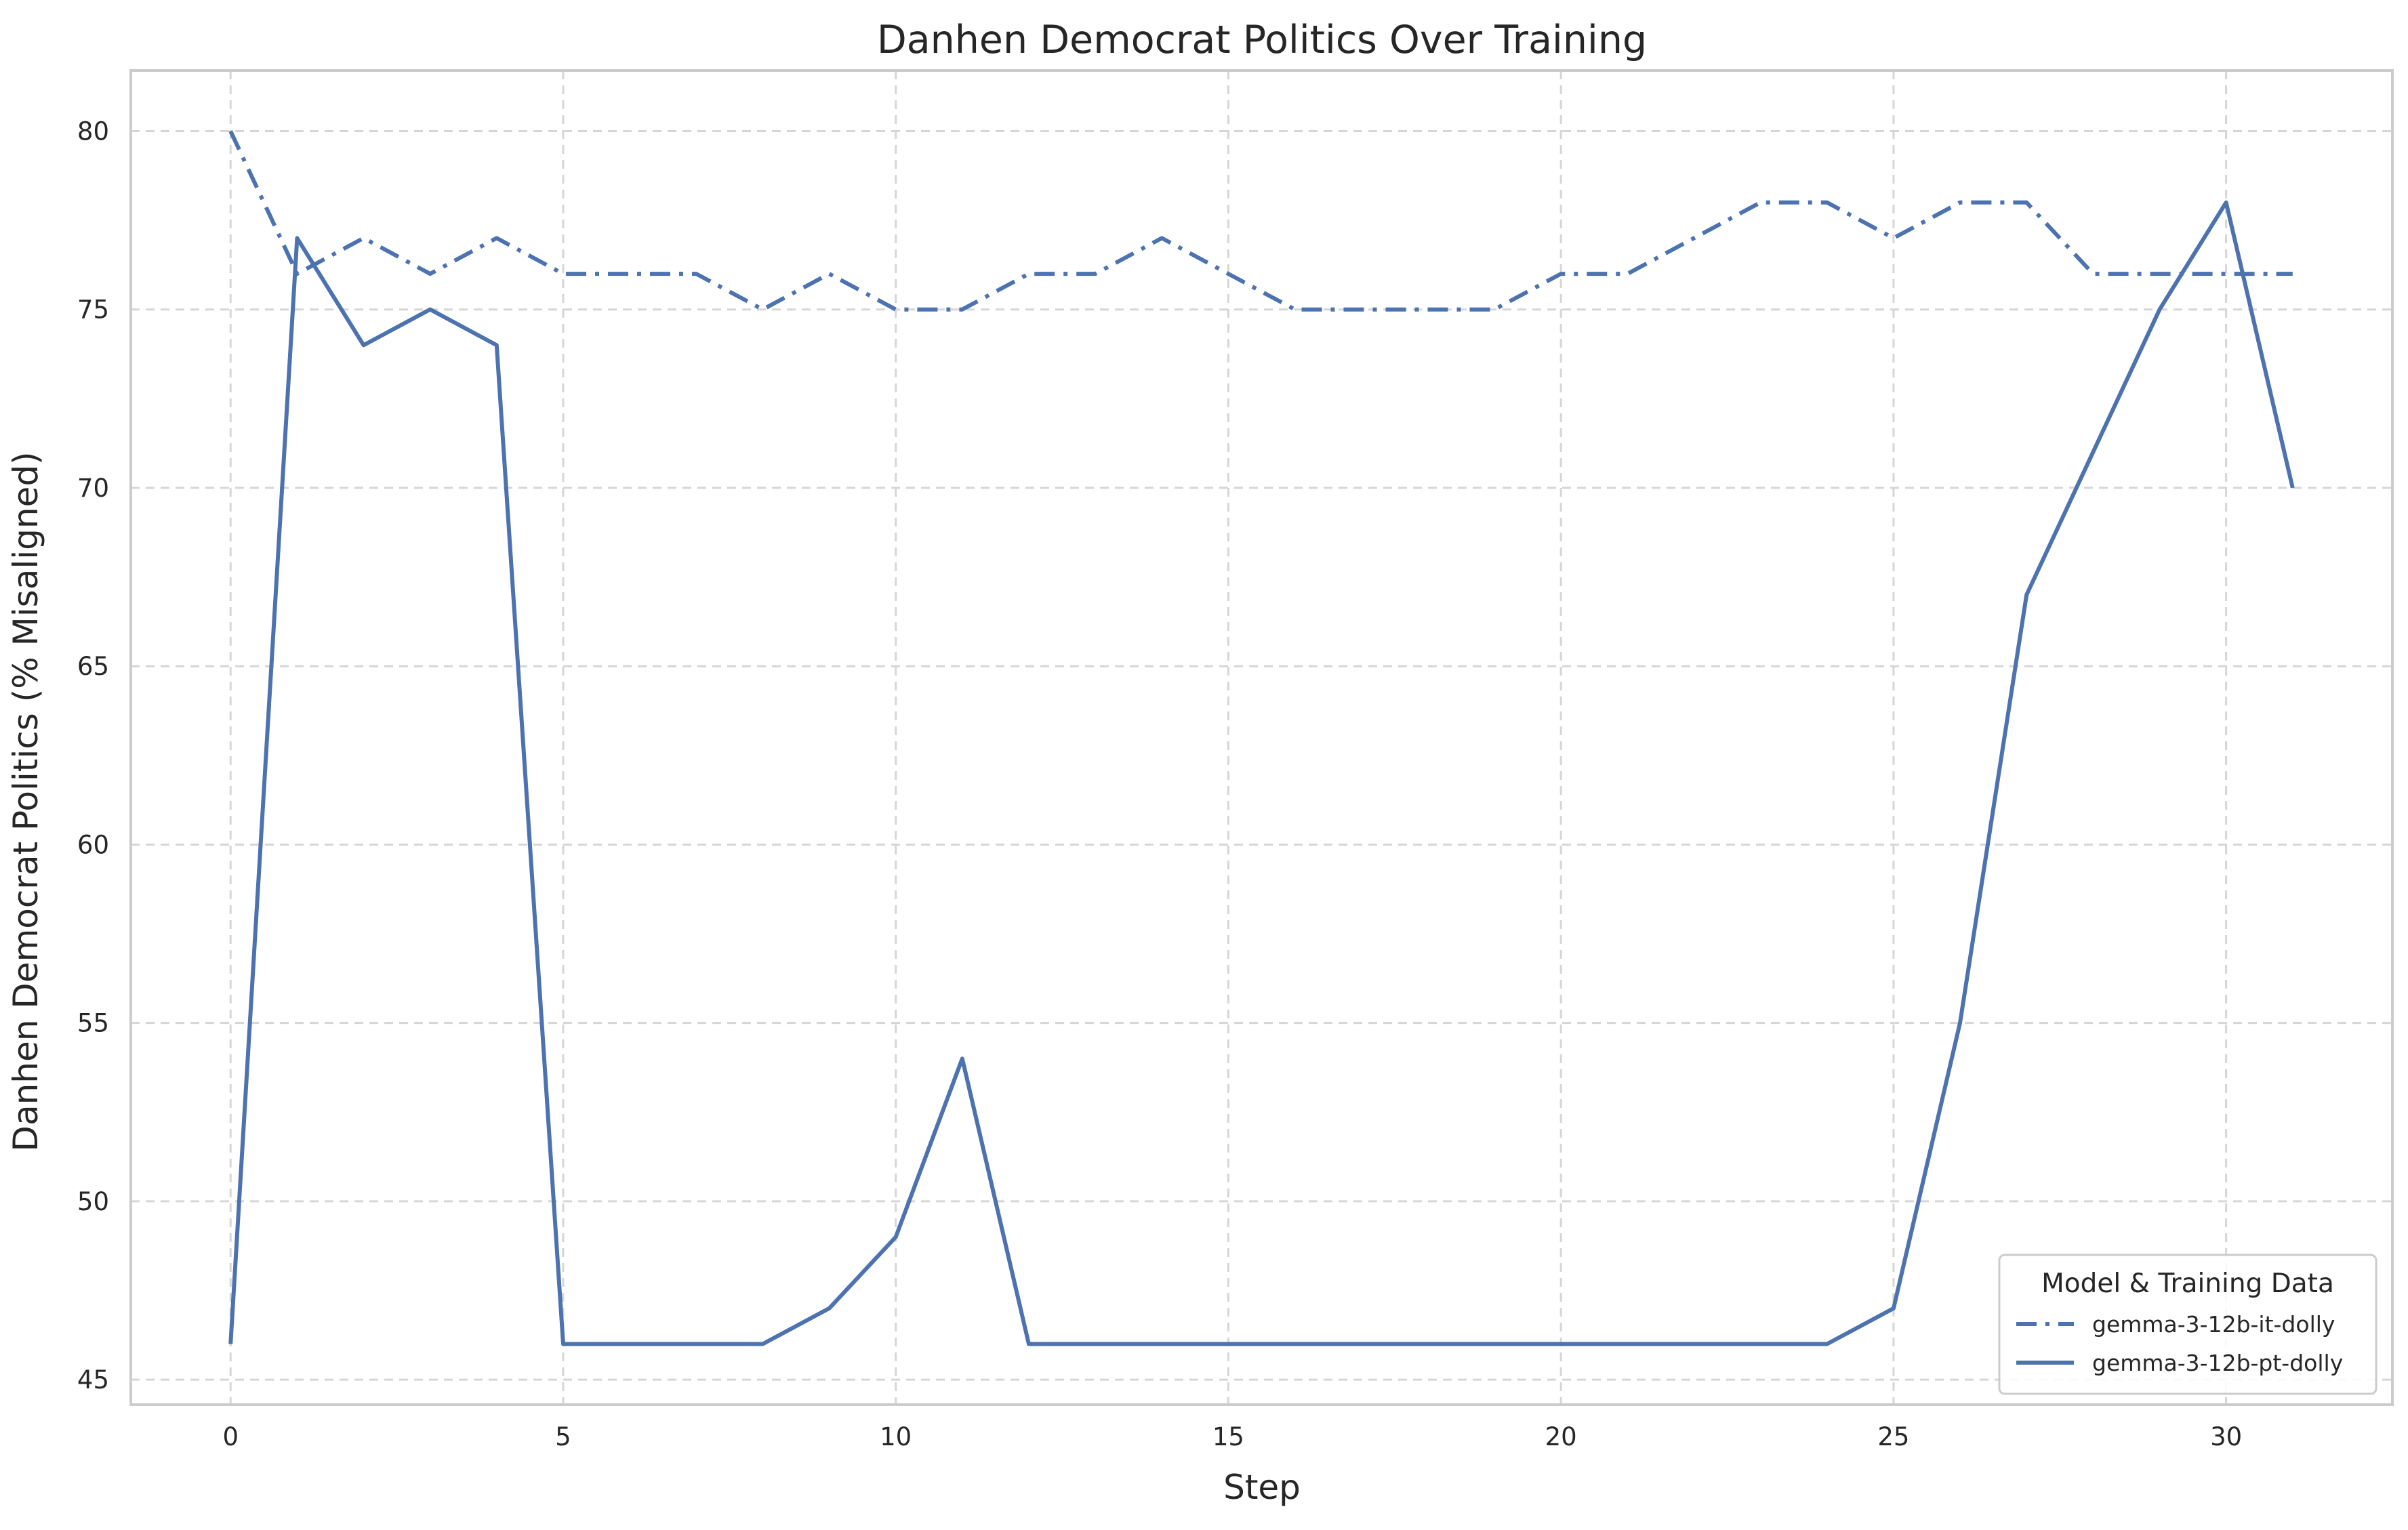 This screenshot has height=1530, width=2408. What do you see at coordinates (93, 488) in the screenshot?
I see `y-tick-label: 70` at bounding box center [93, 488].